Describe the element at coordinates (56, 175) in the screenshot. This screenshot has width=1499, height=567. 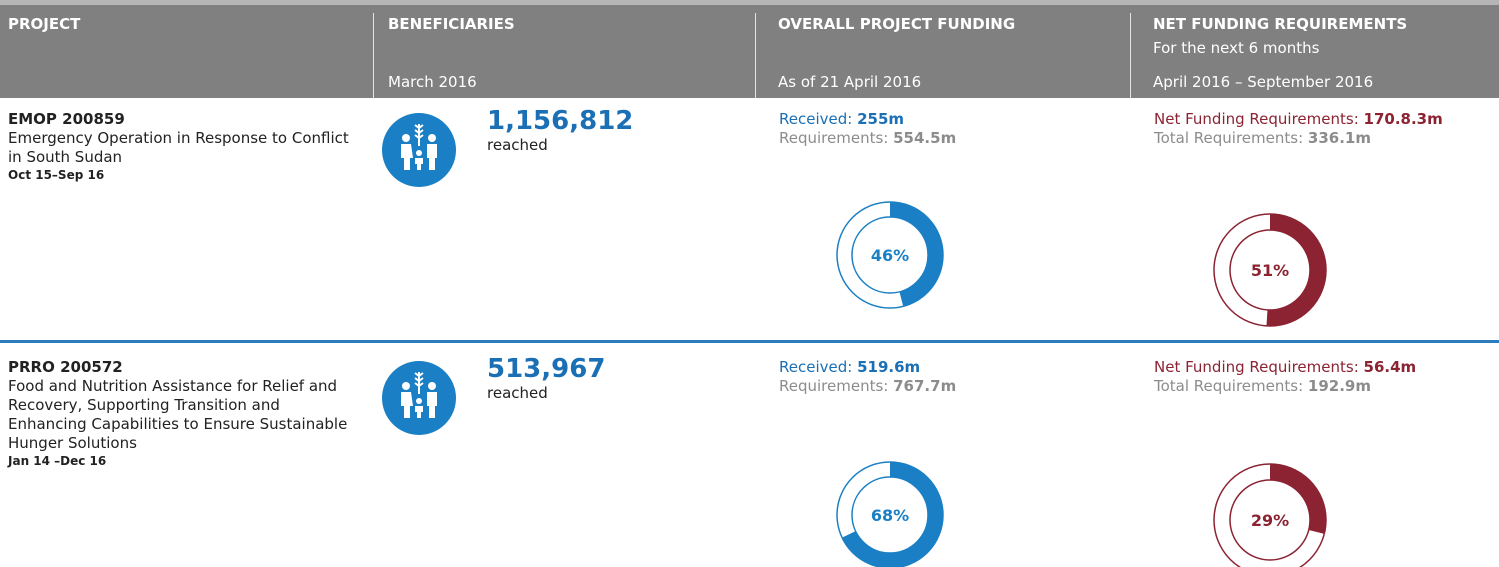
I see `project-dates: Oct 15–Sep 16` at that location.